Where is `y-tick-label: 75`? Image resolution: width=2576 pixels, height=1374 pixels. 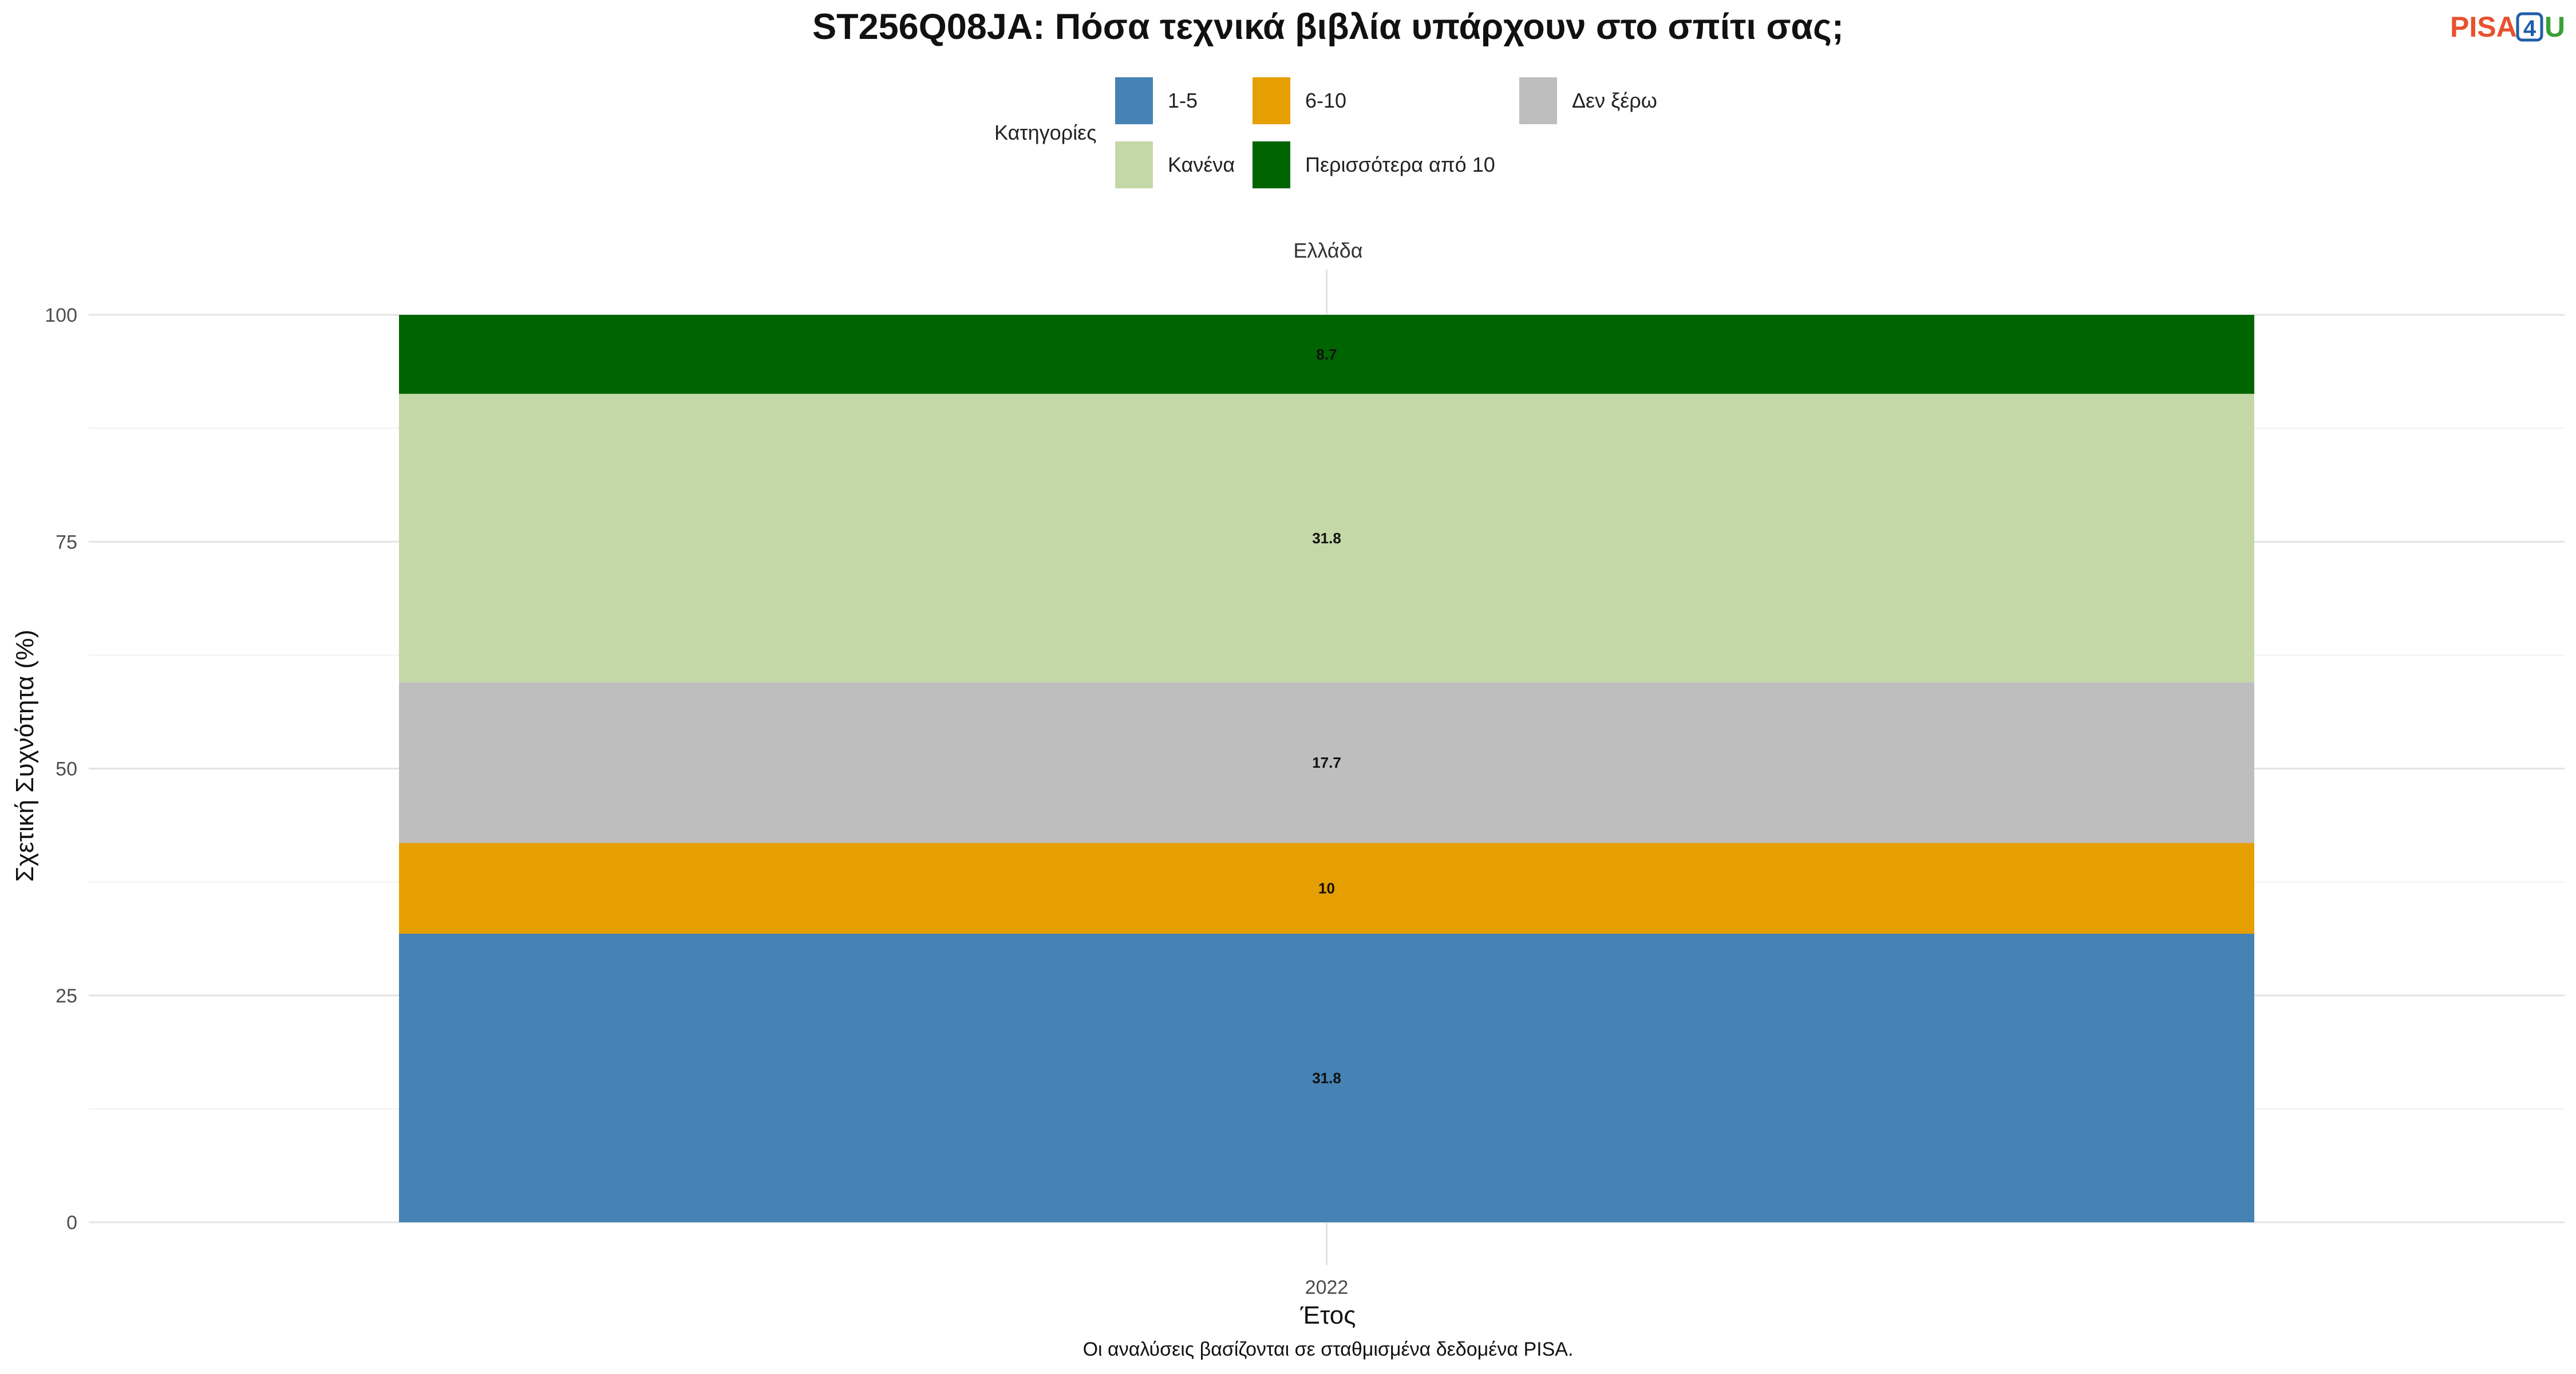 y-tick-label: 75 is located at coordinates (66, 542).